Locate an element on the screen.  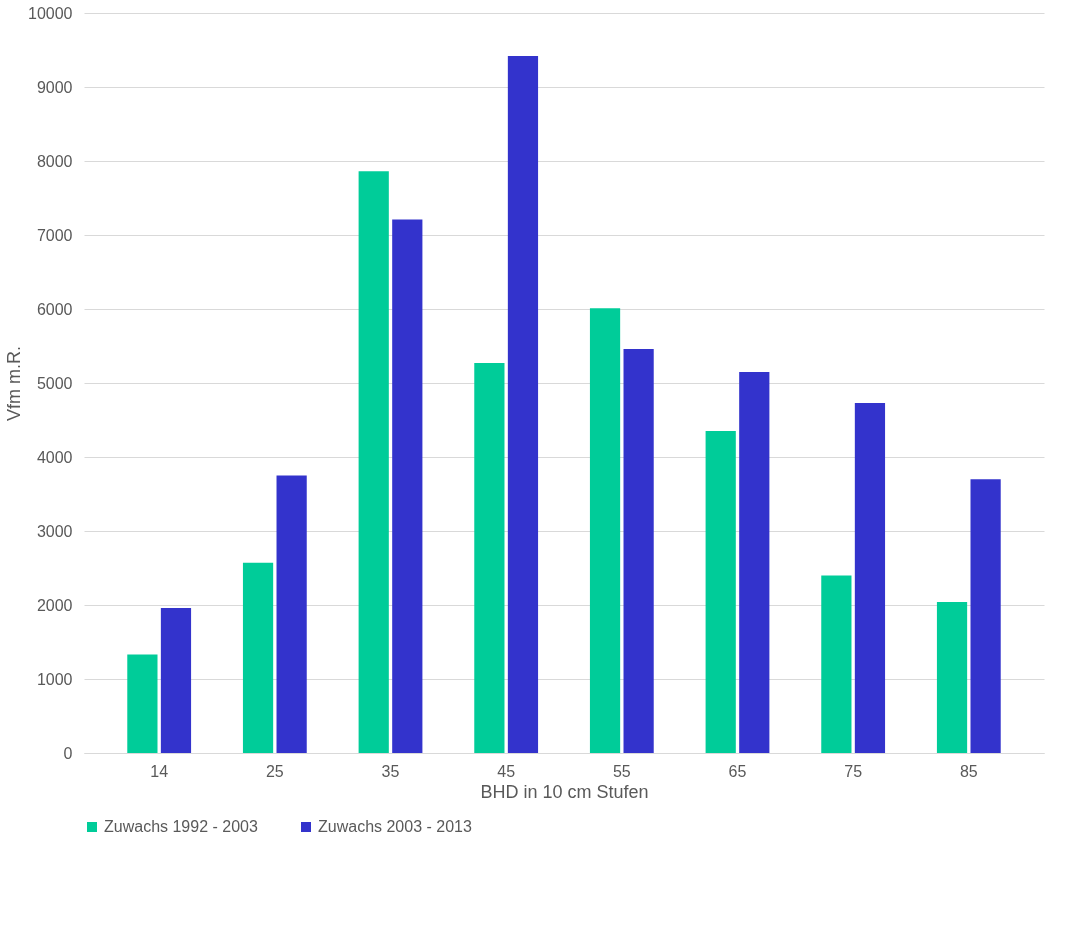
y-tick-label: 3000 is located at coordinates (54, 531).